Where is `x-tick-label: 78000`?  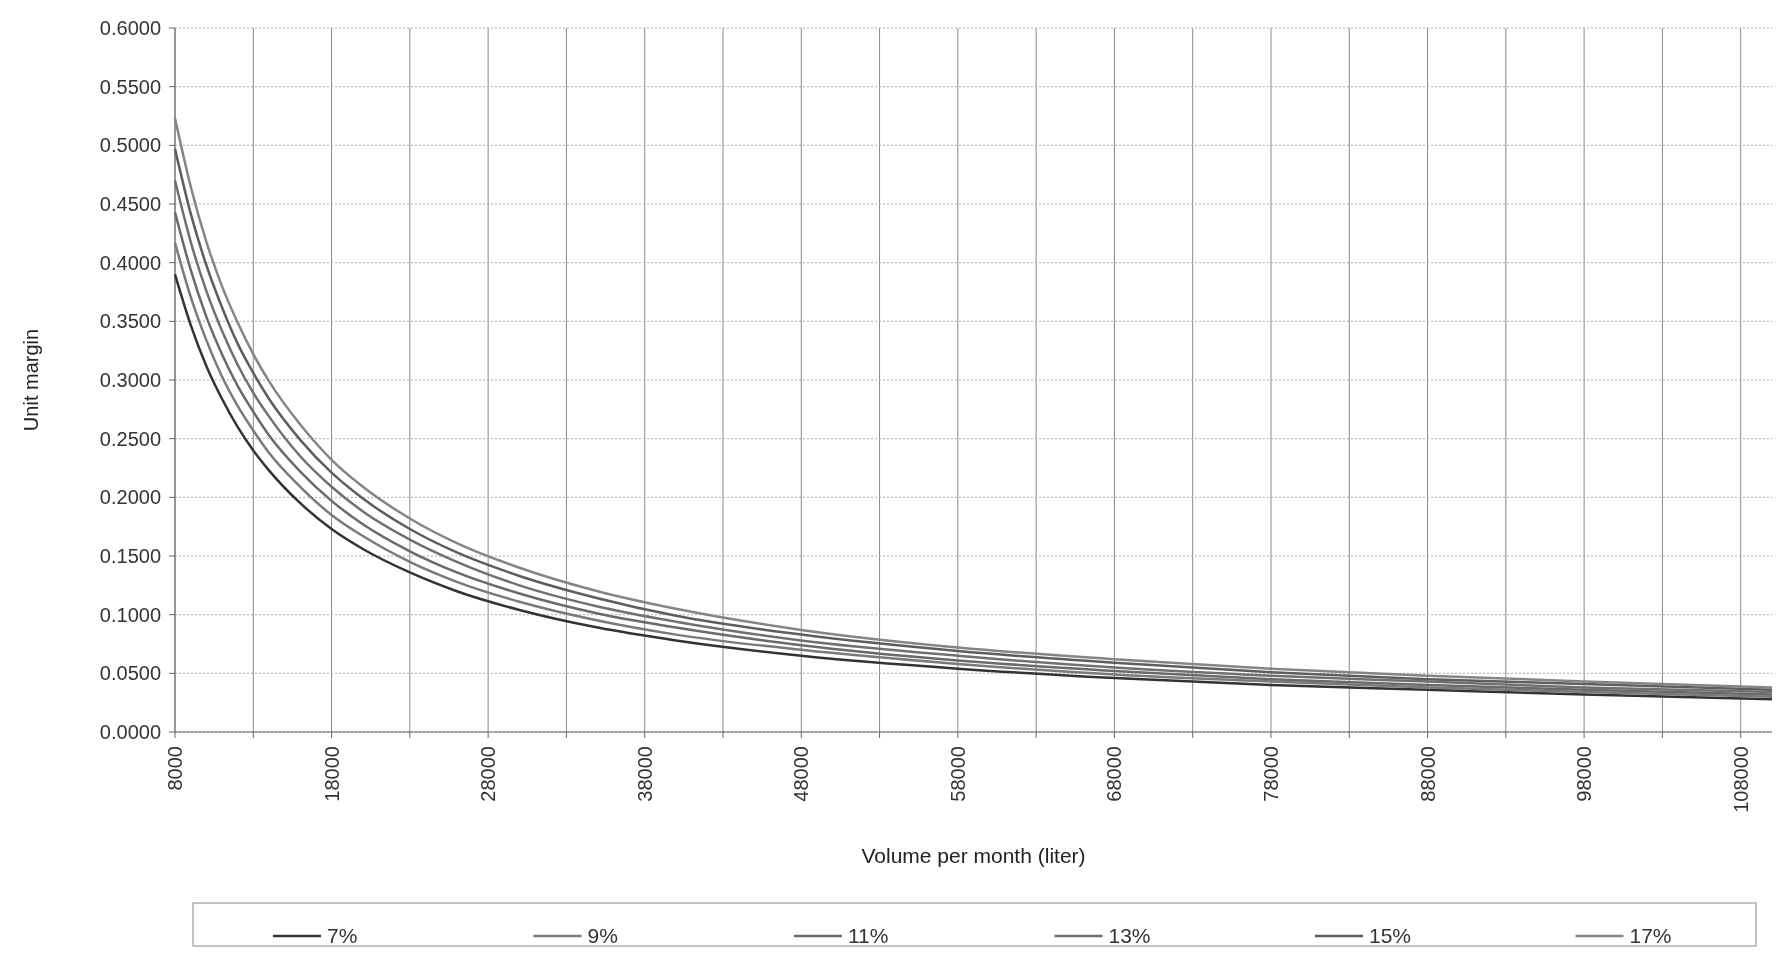
x-tick-label: 78000 is located at coordinates (1270, 774).